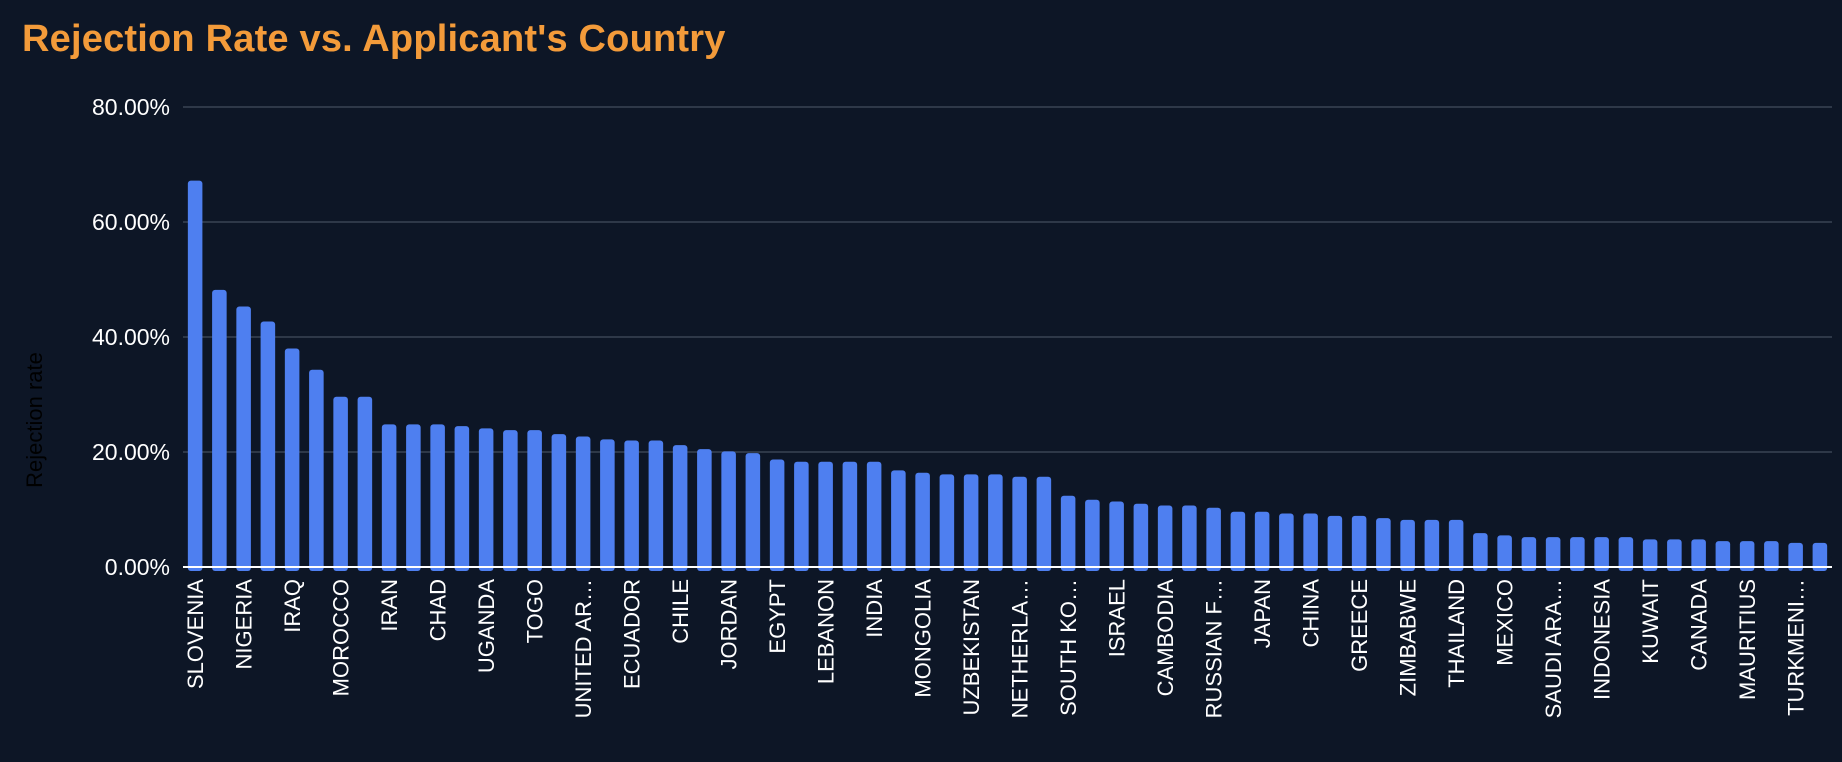  Describe the element at coordinates (34, 420) in the screenshot. I see `y-axis-label: Rejection rate` at that location.